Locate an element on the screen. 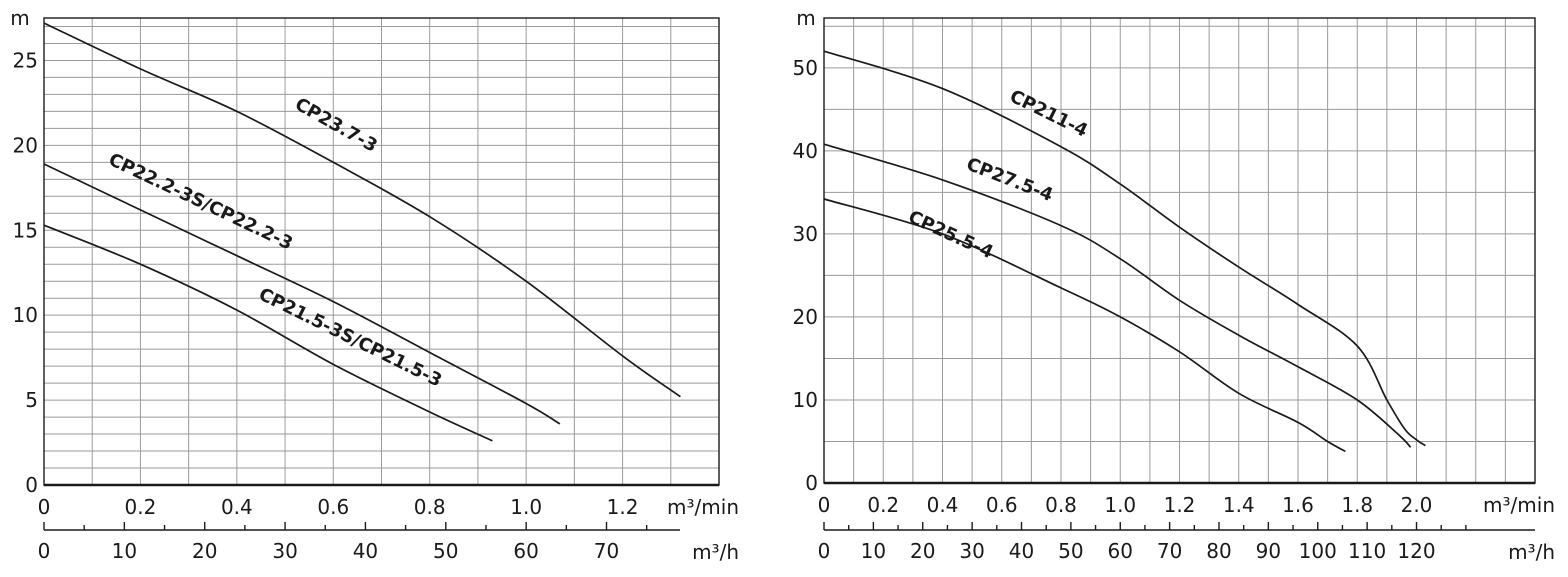 The image size is (1568, 577). y-tick-label: 30 is located at coordinates (805, 234).